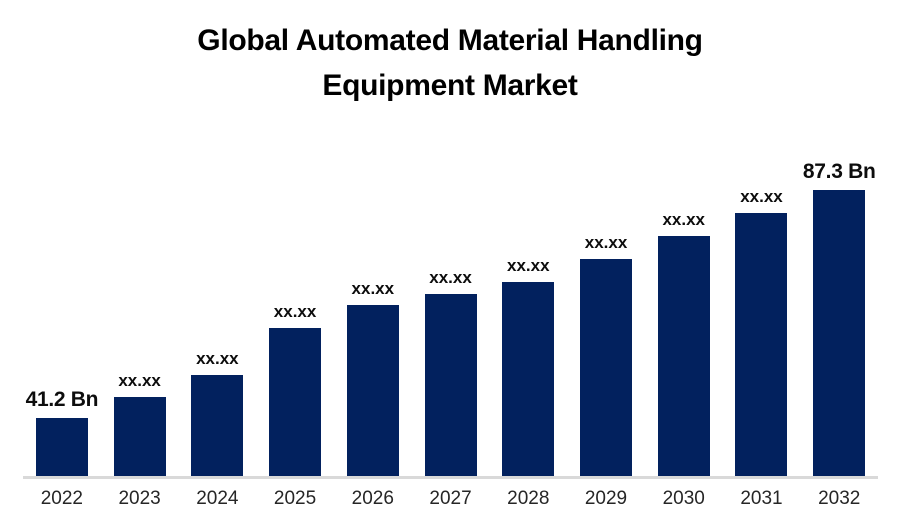 This screenshot has height=525, width=900. I want to click on x-tick-label: 2029, so click(606, 498).